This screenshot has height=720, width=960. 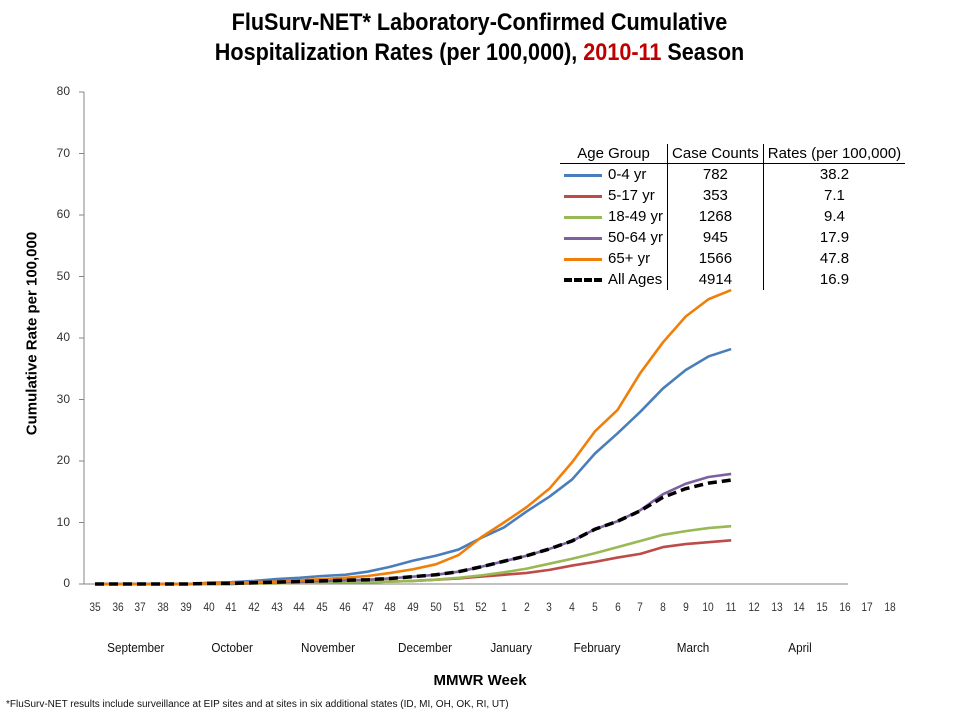 I want to click on legend-row: 18-49 yr 1268 9.4, so click(x=733, y=216).